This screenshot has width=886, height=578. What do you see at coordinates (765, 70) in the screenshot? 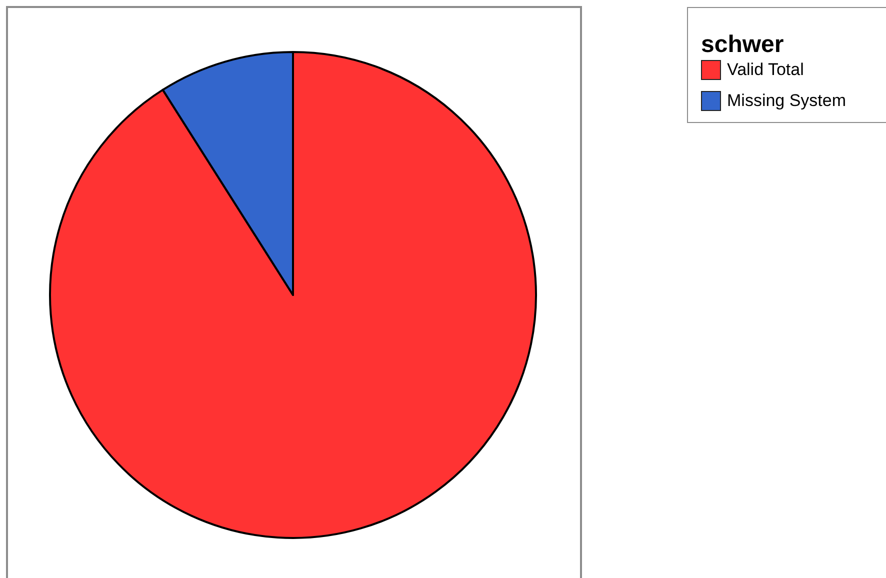
I see `legend-label: Valid Total` at bounding box center [765, 70].